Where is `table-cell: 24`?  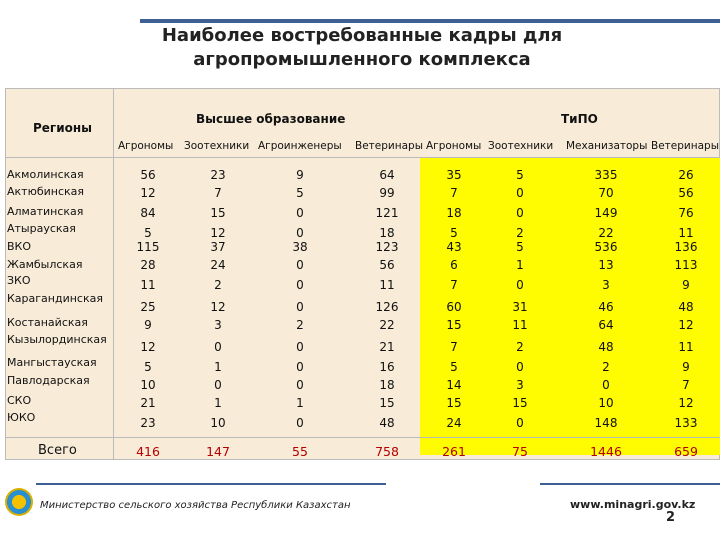
table-cell: 24 is located at coordinates (218, 265).